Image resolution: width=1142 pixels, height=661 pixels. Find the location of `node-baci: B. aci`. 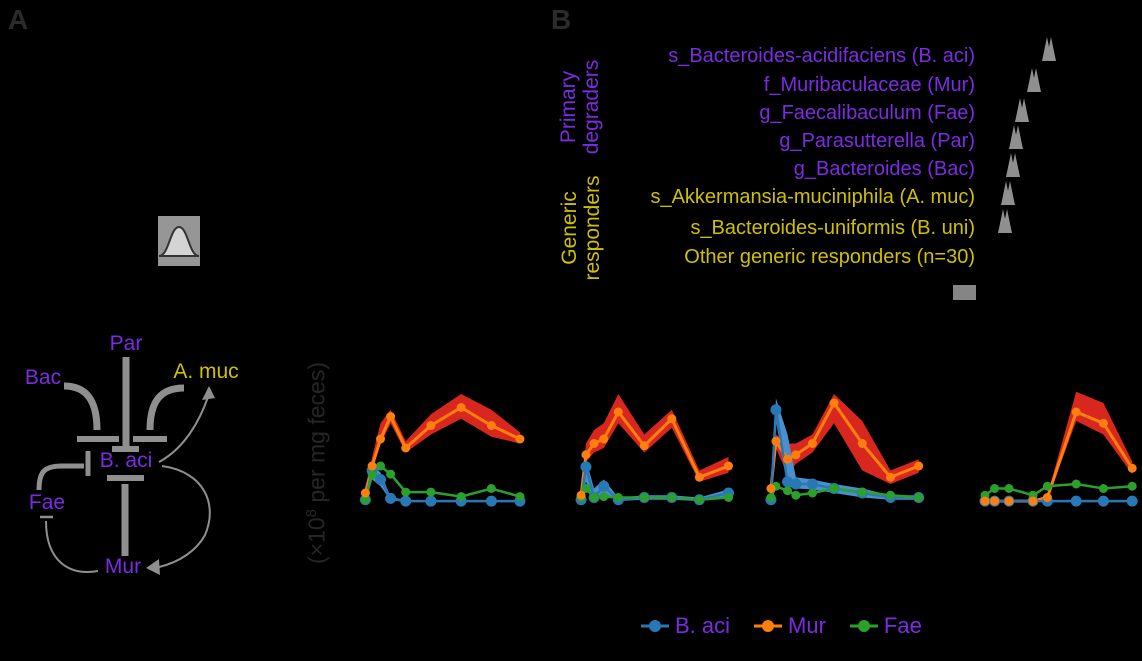

node-baci: B. aci is located at coordinates (126, 460).